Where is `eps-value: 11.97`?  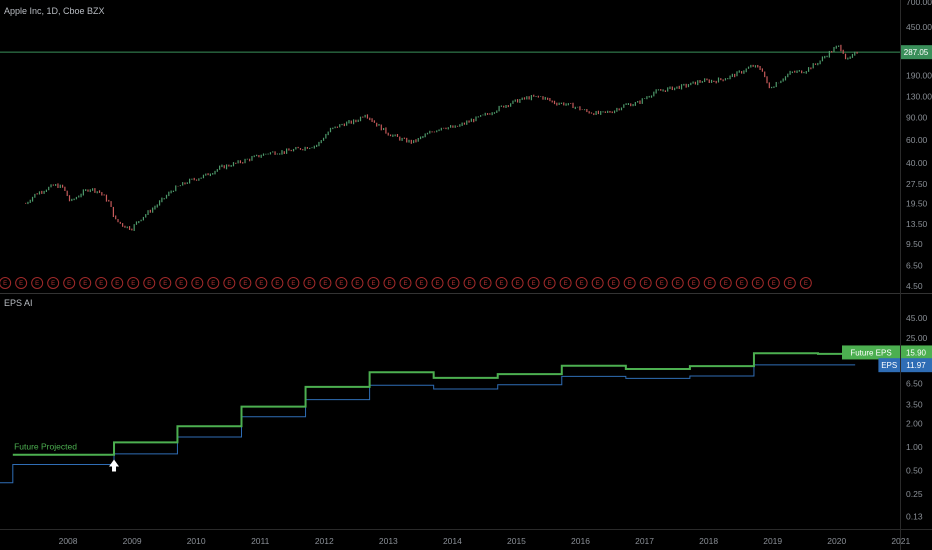 eps-value: 11.97 is located at coordinates (916, 365).